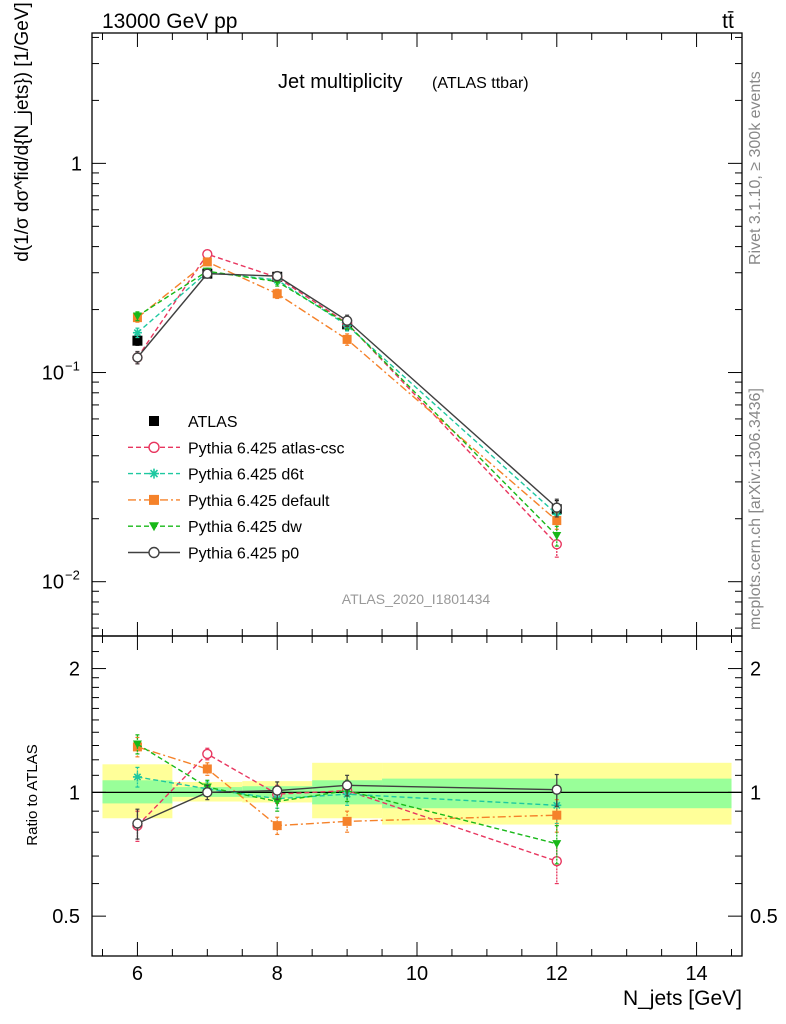  I want to click on series-line, so click(347, 791).